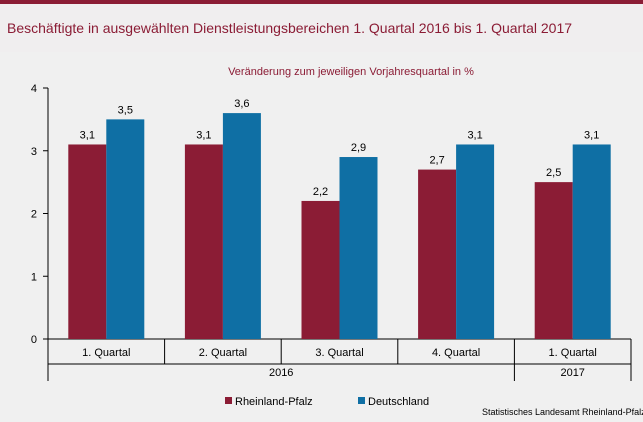 Image resolution: width=643 pixels, height=422 pixels. I want to click on legend-label: Rheinland-Pfalz, so click(274, 402).